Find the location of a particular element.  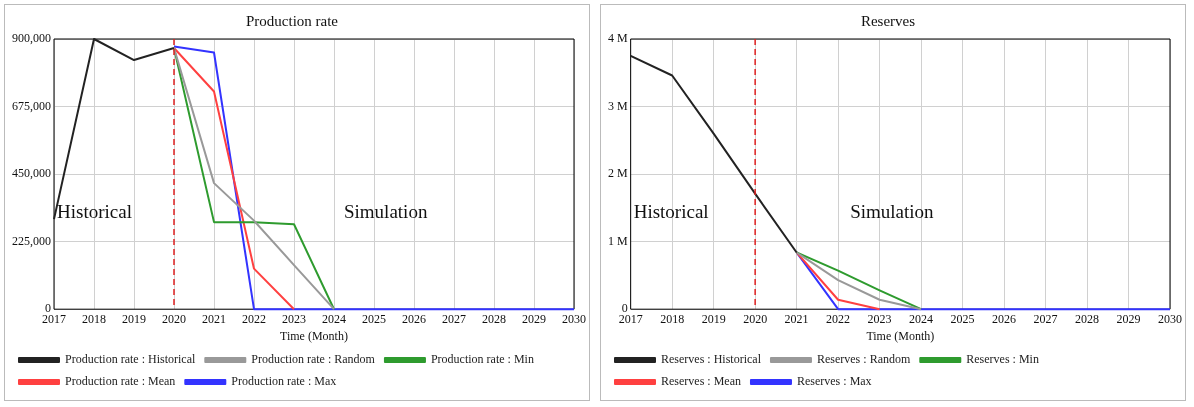

legend-label: Production rate : Random is located at coordinates (313, 359).